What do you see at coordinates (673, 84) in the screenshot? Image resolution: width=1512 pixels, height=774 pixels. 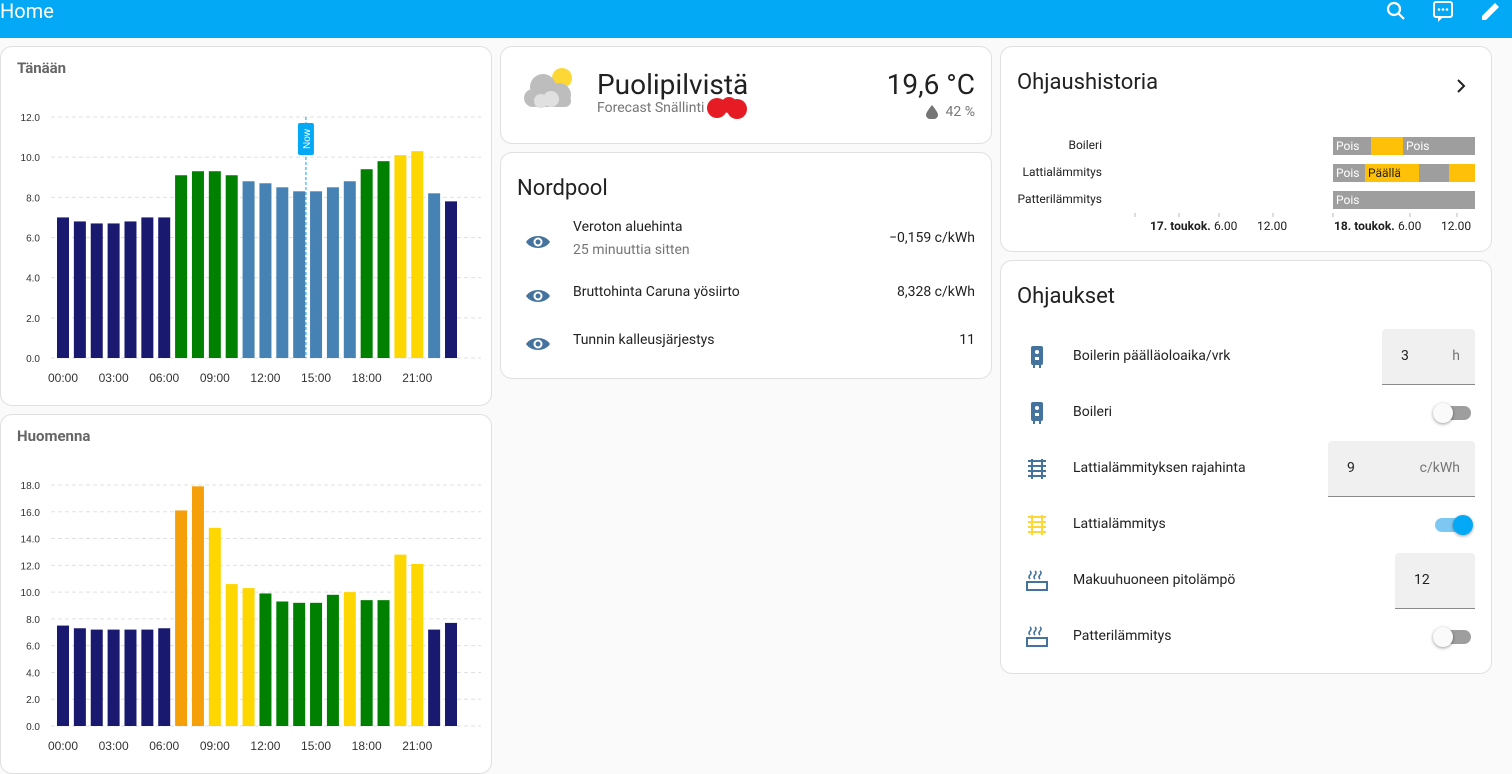 I see `weather-condition: Puolipilvistä` at bounding box center [673, 84].